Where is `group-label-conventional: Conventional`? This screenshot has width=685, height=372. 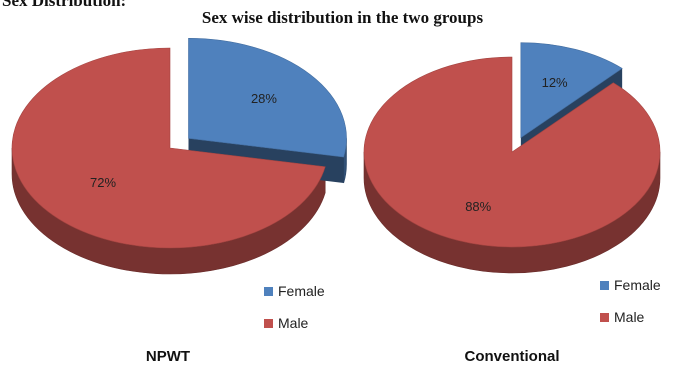 group-label-conventional: Conventional is located at coordinates (511, 356).